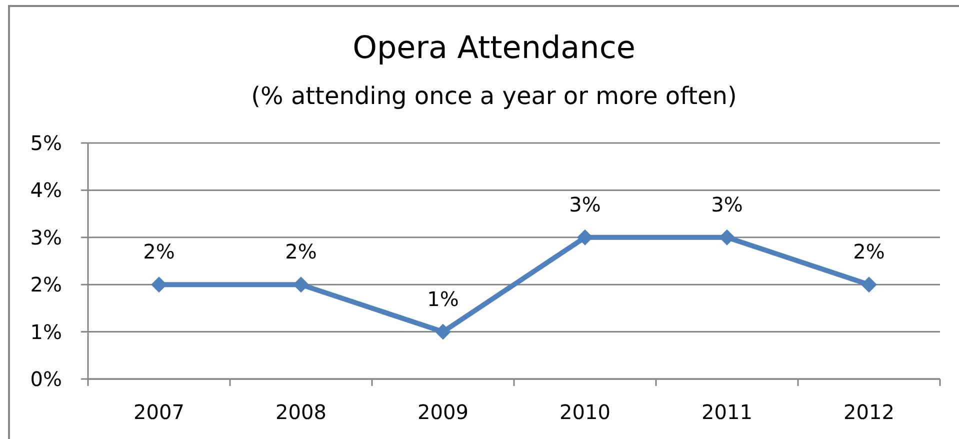 This screenshot has width=959, height=439. I want to click on chart-title: Opera Attendance, so click(494, 48).